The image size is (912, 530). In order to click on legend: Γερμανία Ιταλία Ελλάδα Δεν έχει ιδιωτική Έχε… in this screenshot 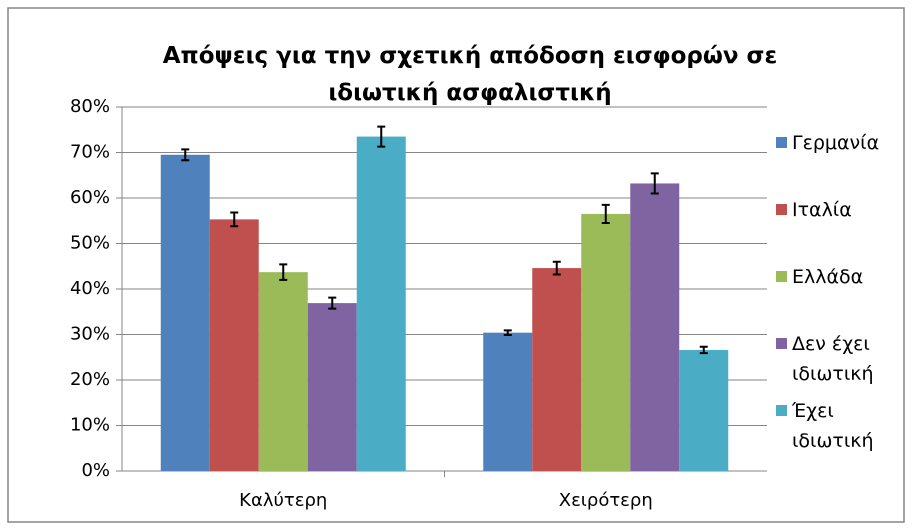, I will do `click(841, 295)`.